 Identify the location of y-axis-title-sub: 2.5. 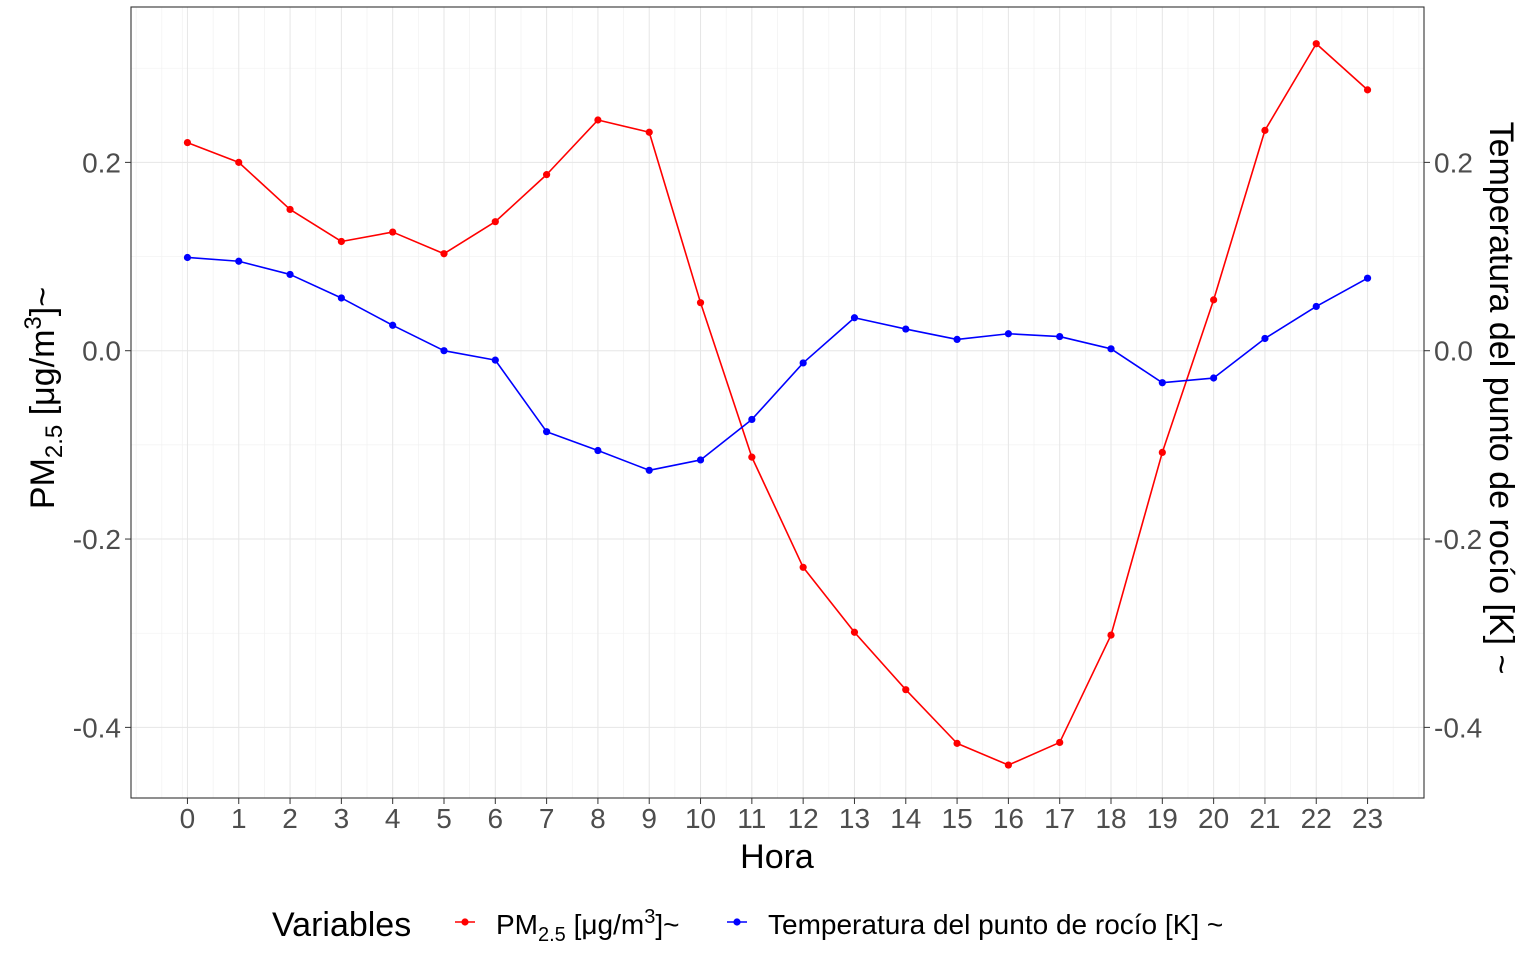
(54, 441).